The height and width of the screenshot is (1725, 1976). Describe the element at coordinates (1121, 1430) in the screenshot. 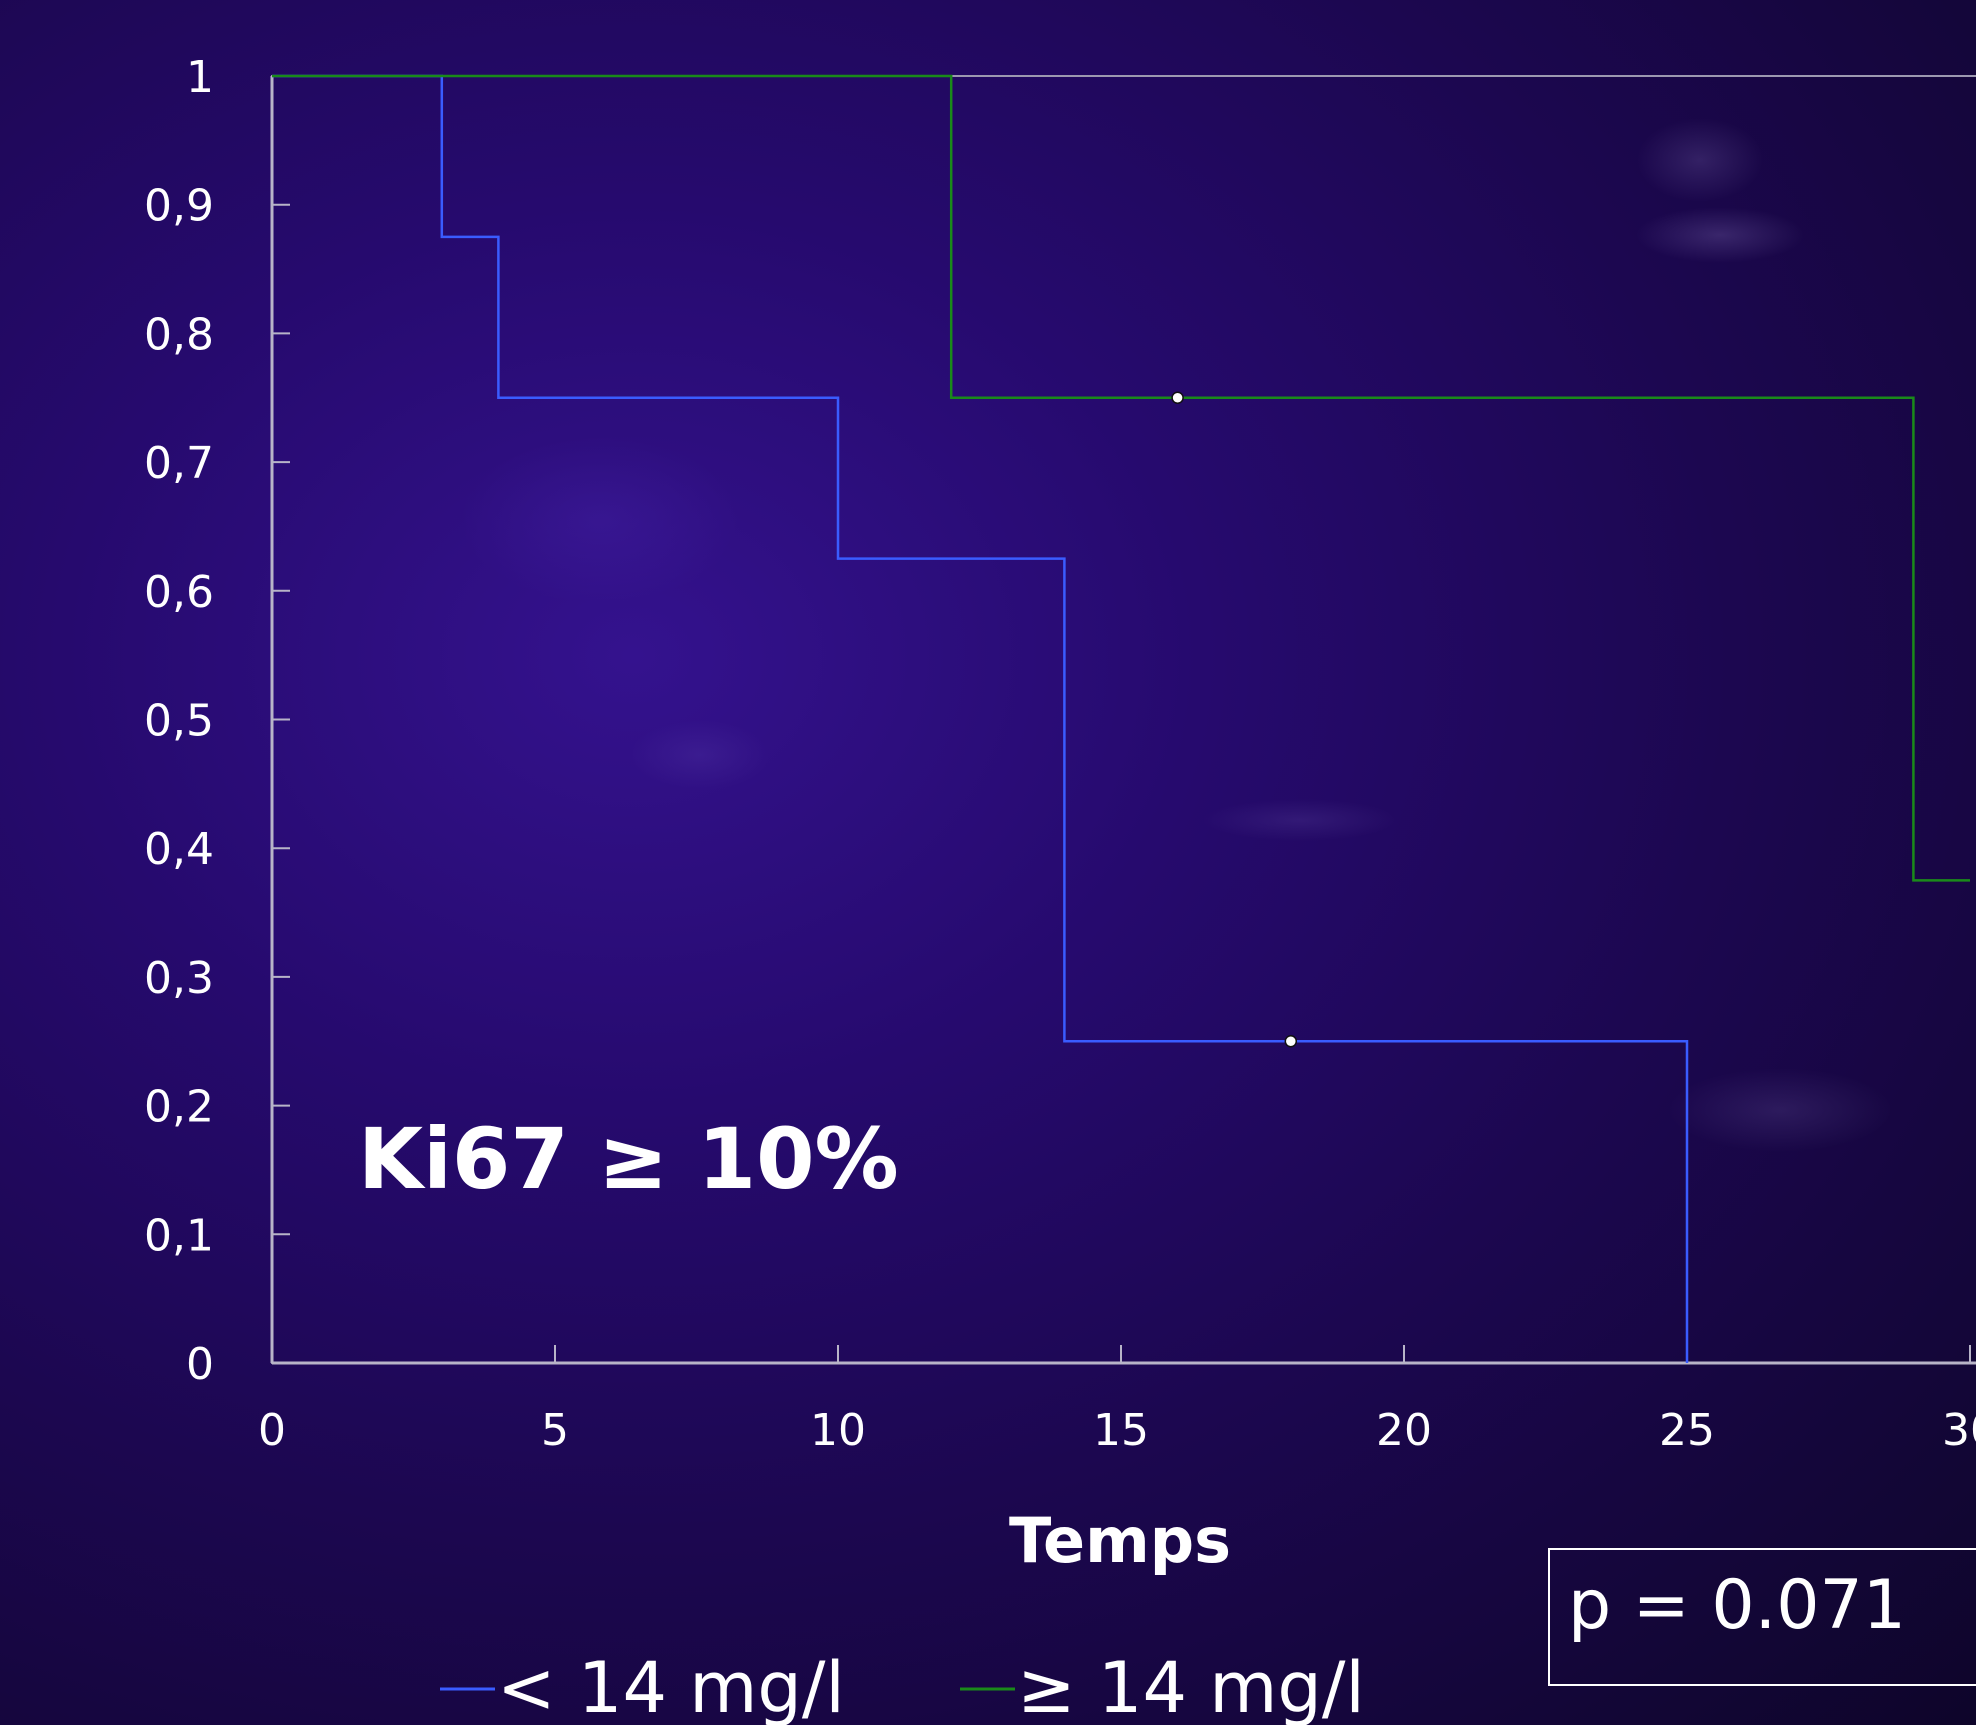

I see `x-tick-label: 15` at that location.